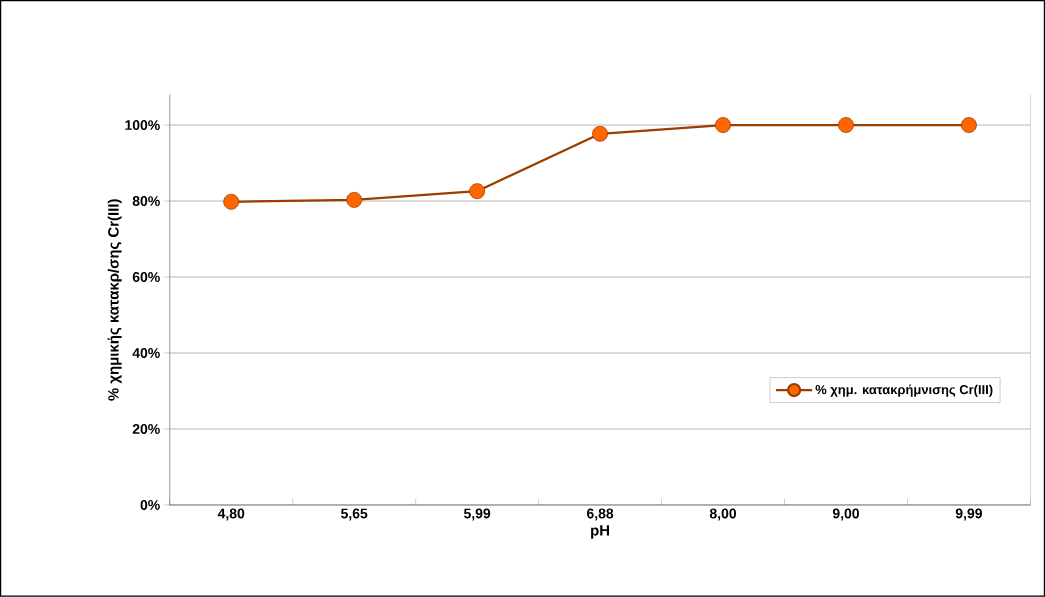 This screenshot has width=1045, height=597. Describe the element at coordinates (142, 125) in the screenshot. I see `y-tick-label: 100%` at that location.